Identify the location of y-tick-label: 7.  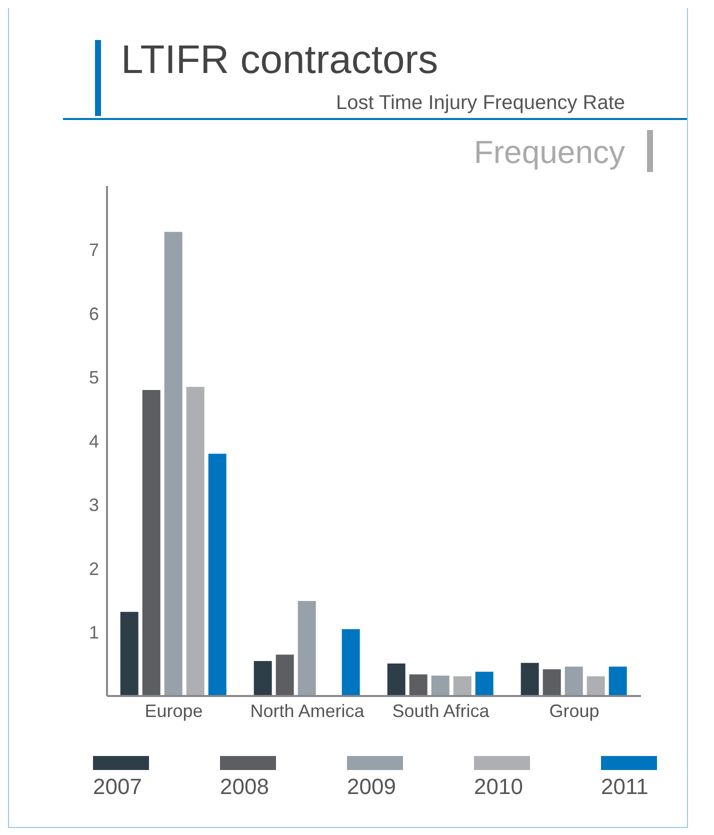
(93, 250).